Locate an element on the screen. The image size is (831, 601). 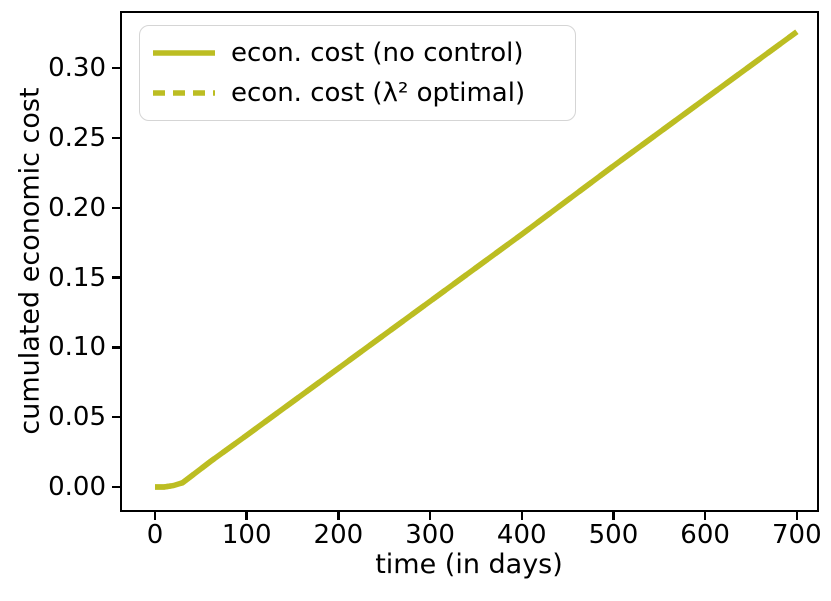
legend-item-no-control: econ. cost (no control) is located at coordinates (357, 53).